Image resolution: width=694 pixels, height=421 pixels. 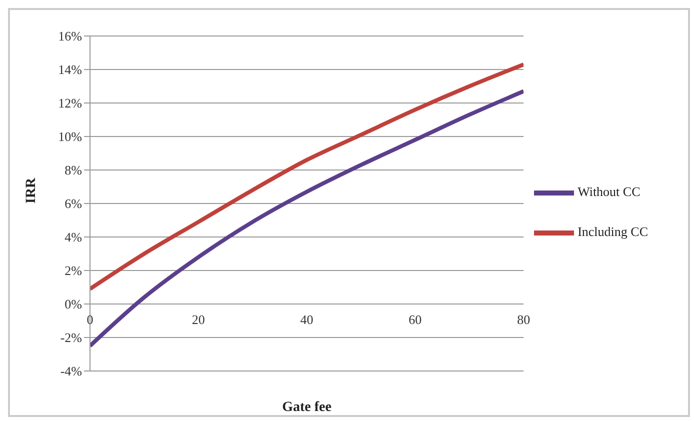 I want to click on legend-label: Including CC, so click(x=613, y=230).